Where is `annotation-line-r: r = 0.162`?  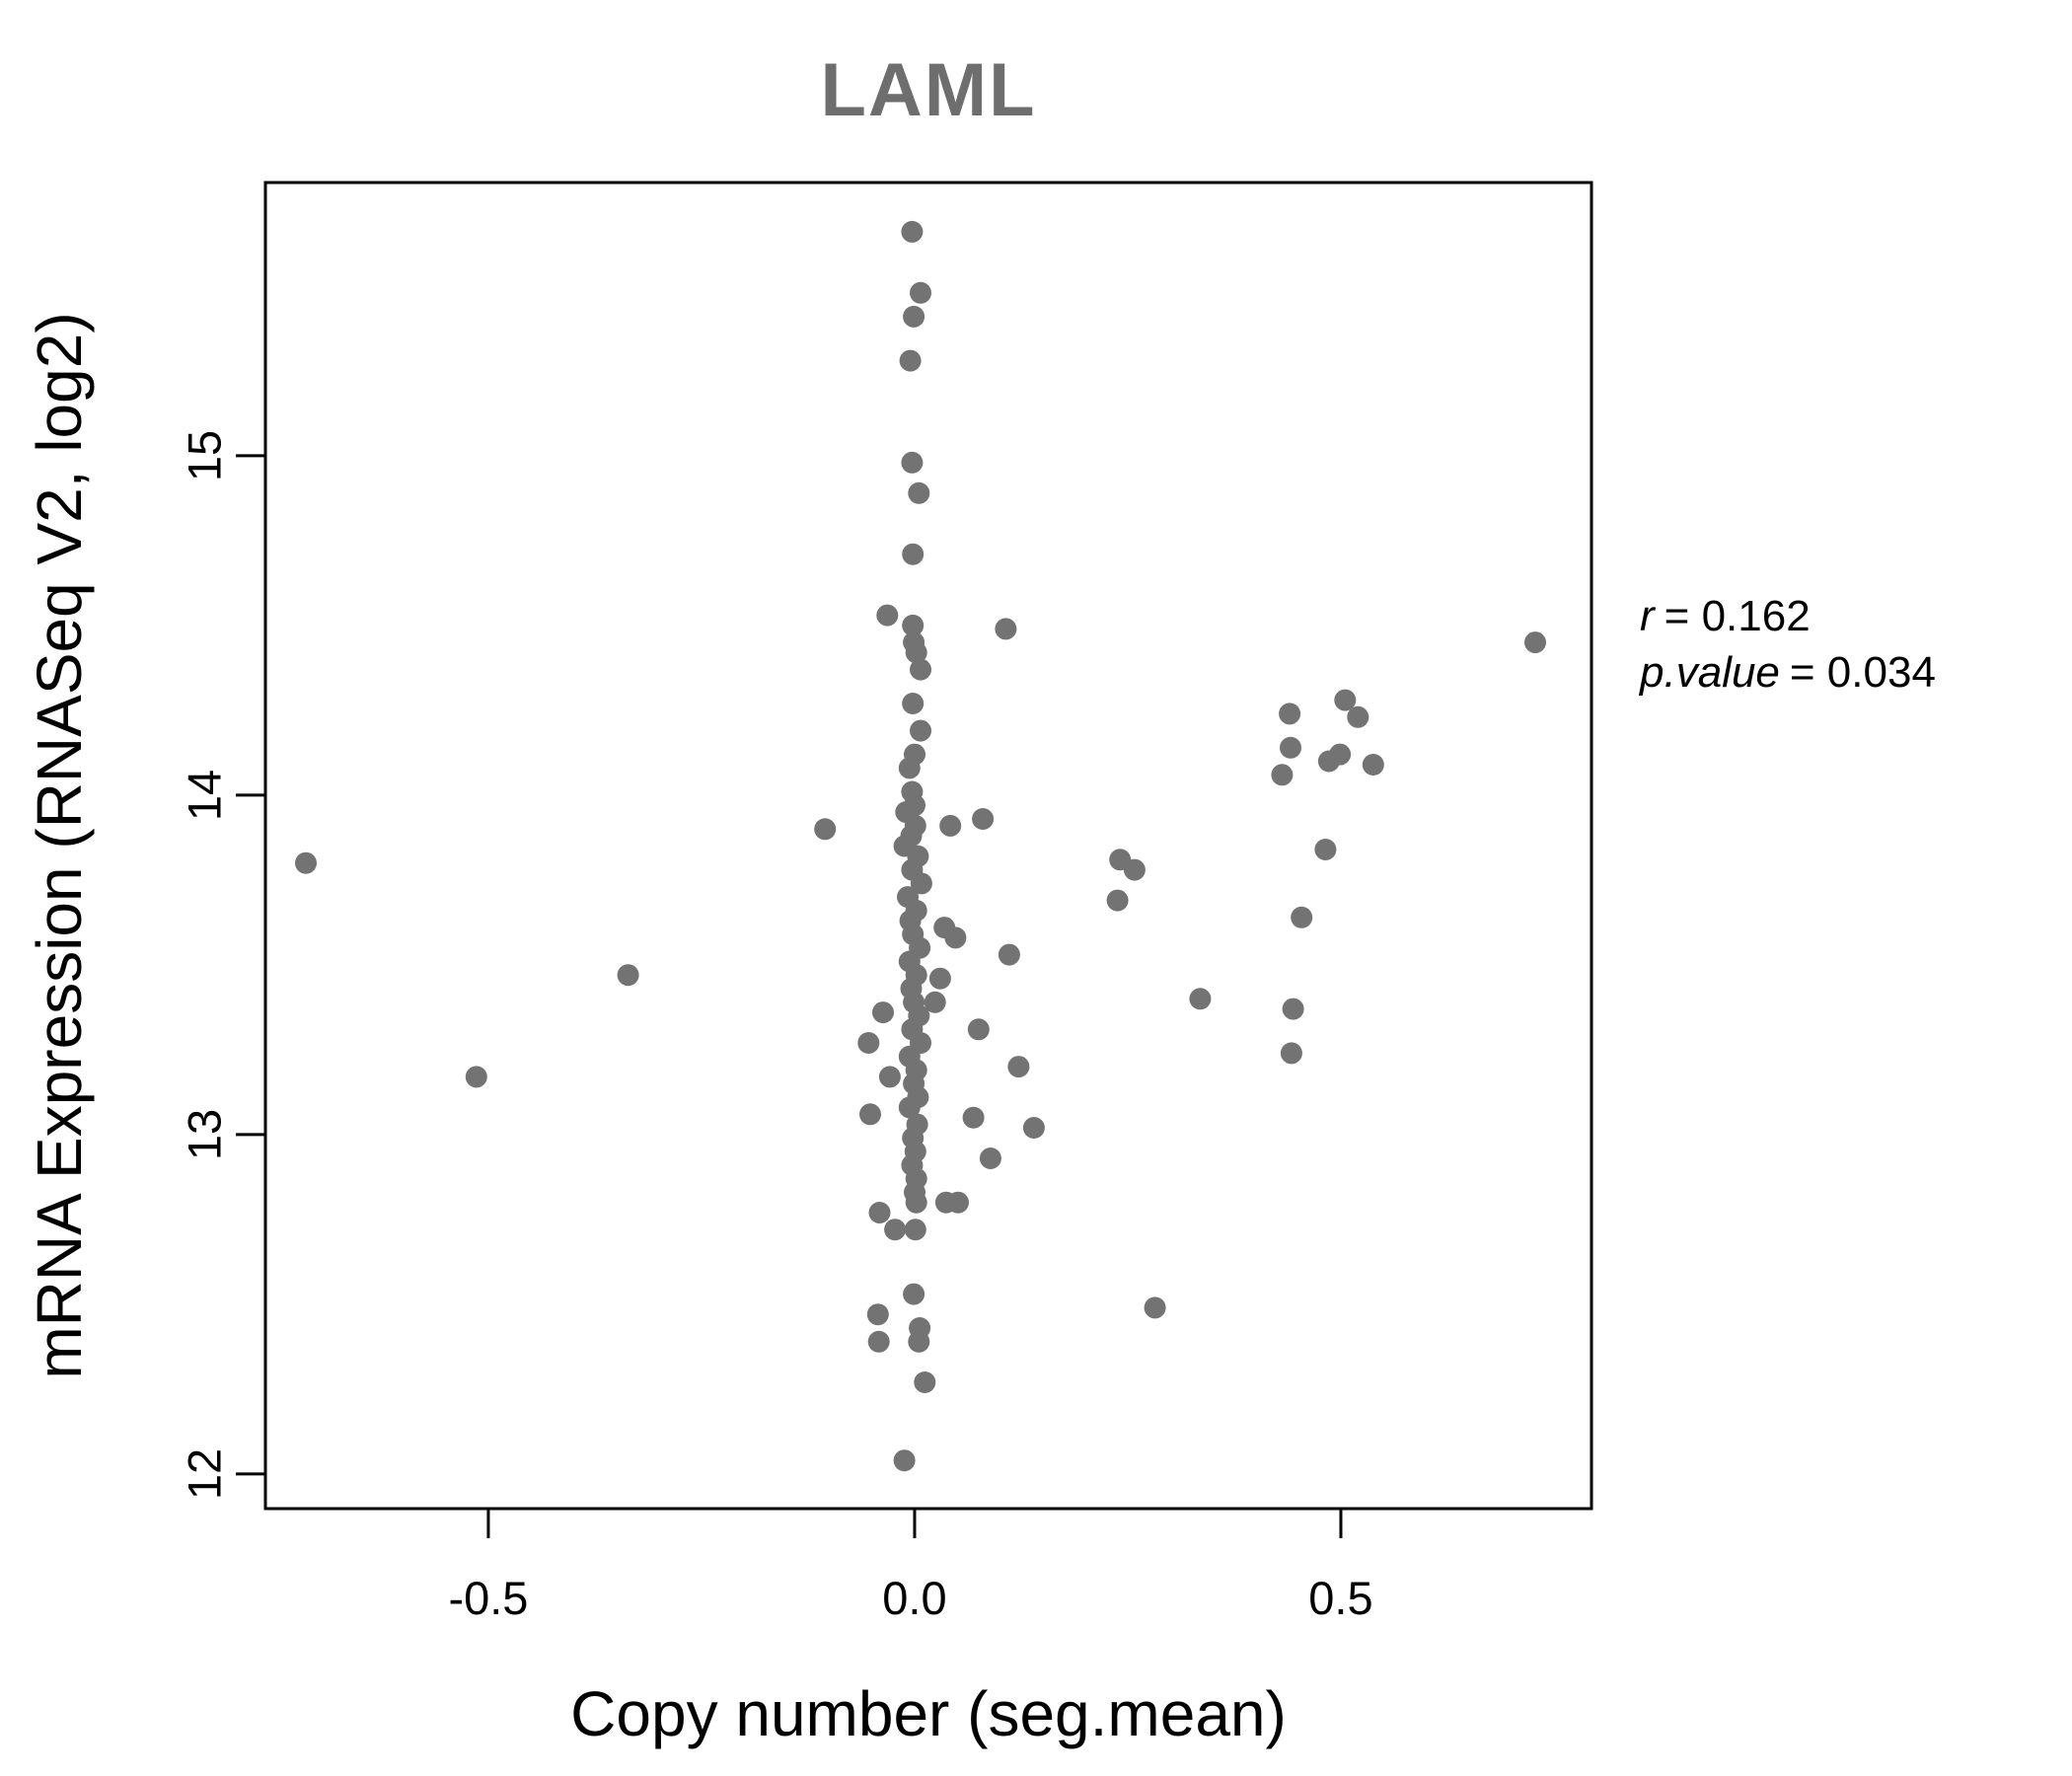
annotation-line-r: r = 0.162 is located at coordinates (1788, 616).